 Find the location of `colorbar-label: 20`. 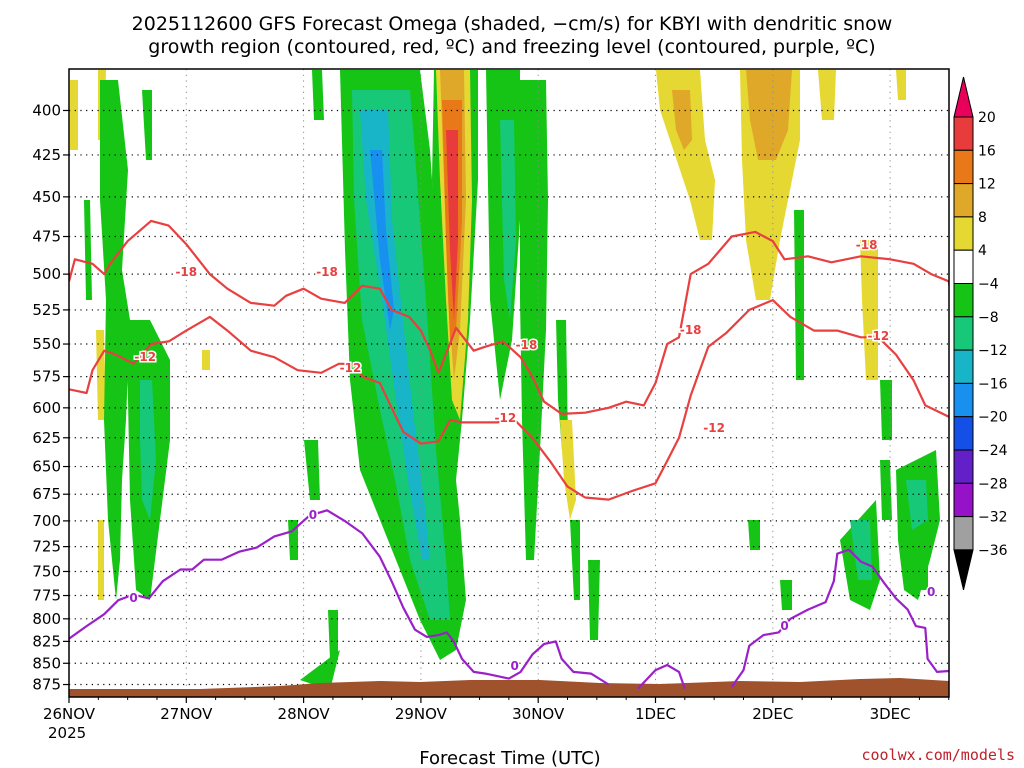

colorbar-label: 20 is located at coordinates (987, 118).